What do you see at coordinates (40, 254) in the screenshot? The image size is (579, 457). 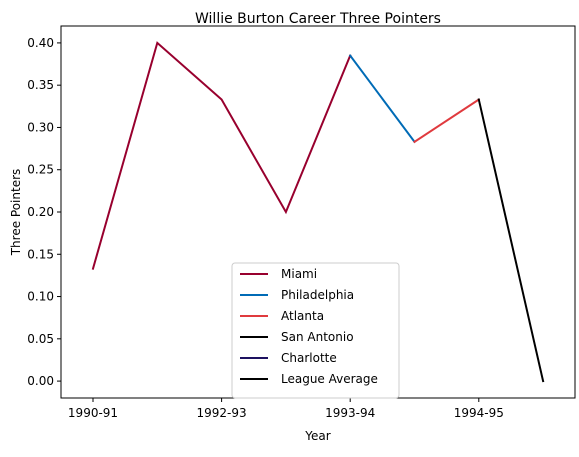 I see `y-tick-label: 0.15` at bounding box center [40, 254].